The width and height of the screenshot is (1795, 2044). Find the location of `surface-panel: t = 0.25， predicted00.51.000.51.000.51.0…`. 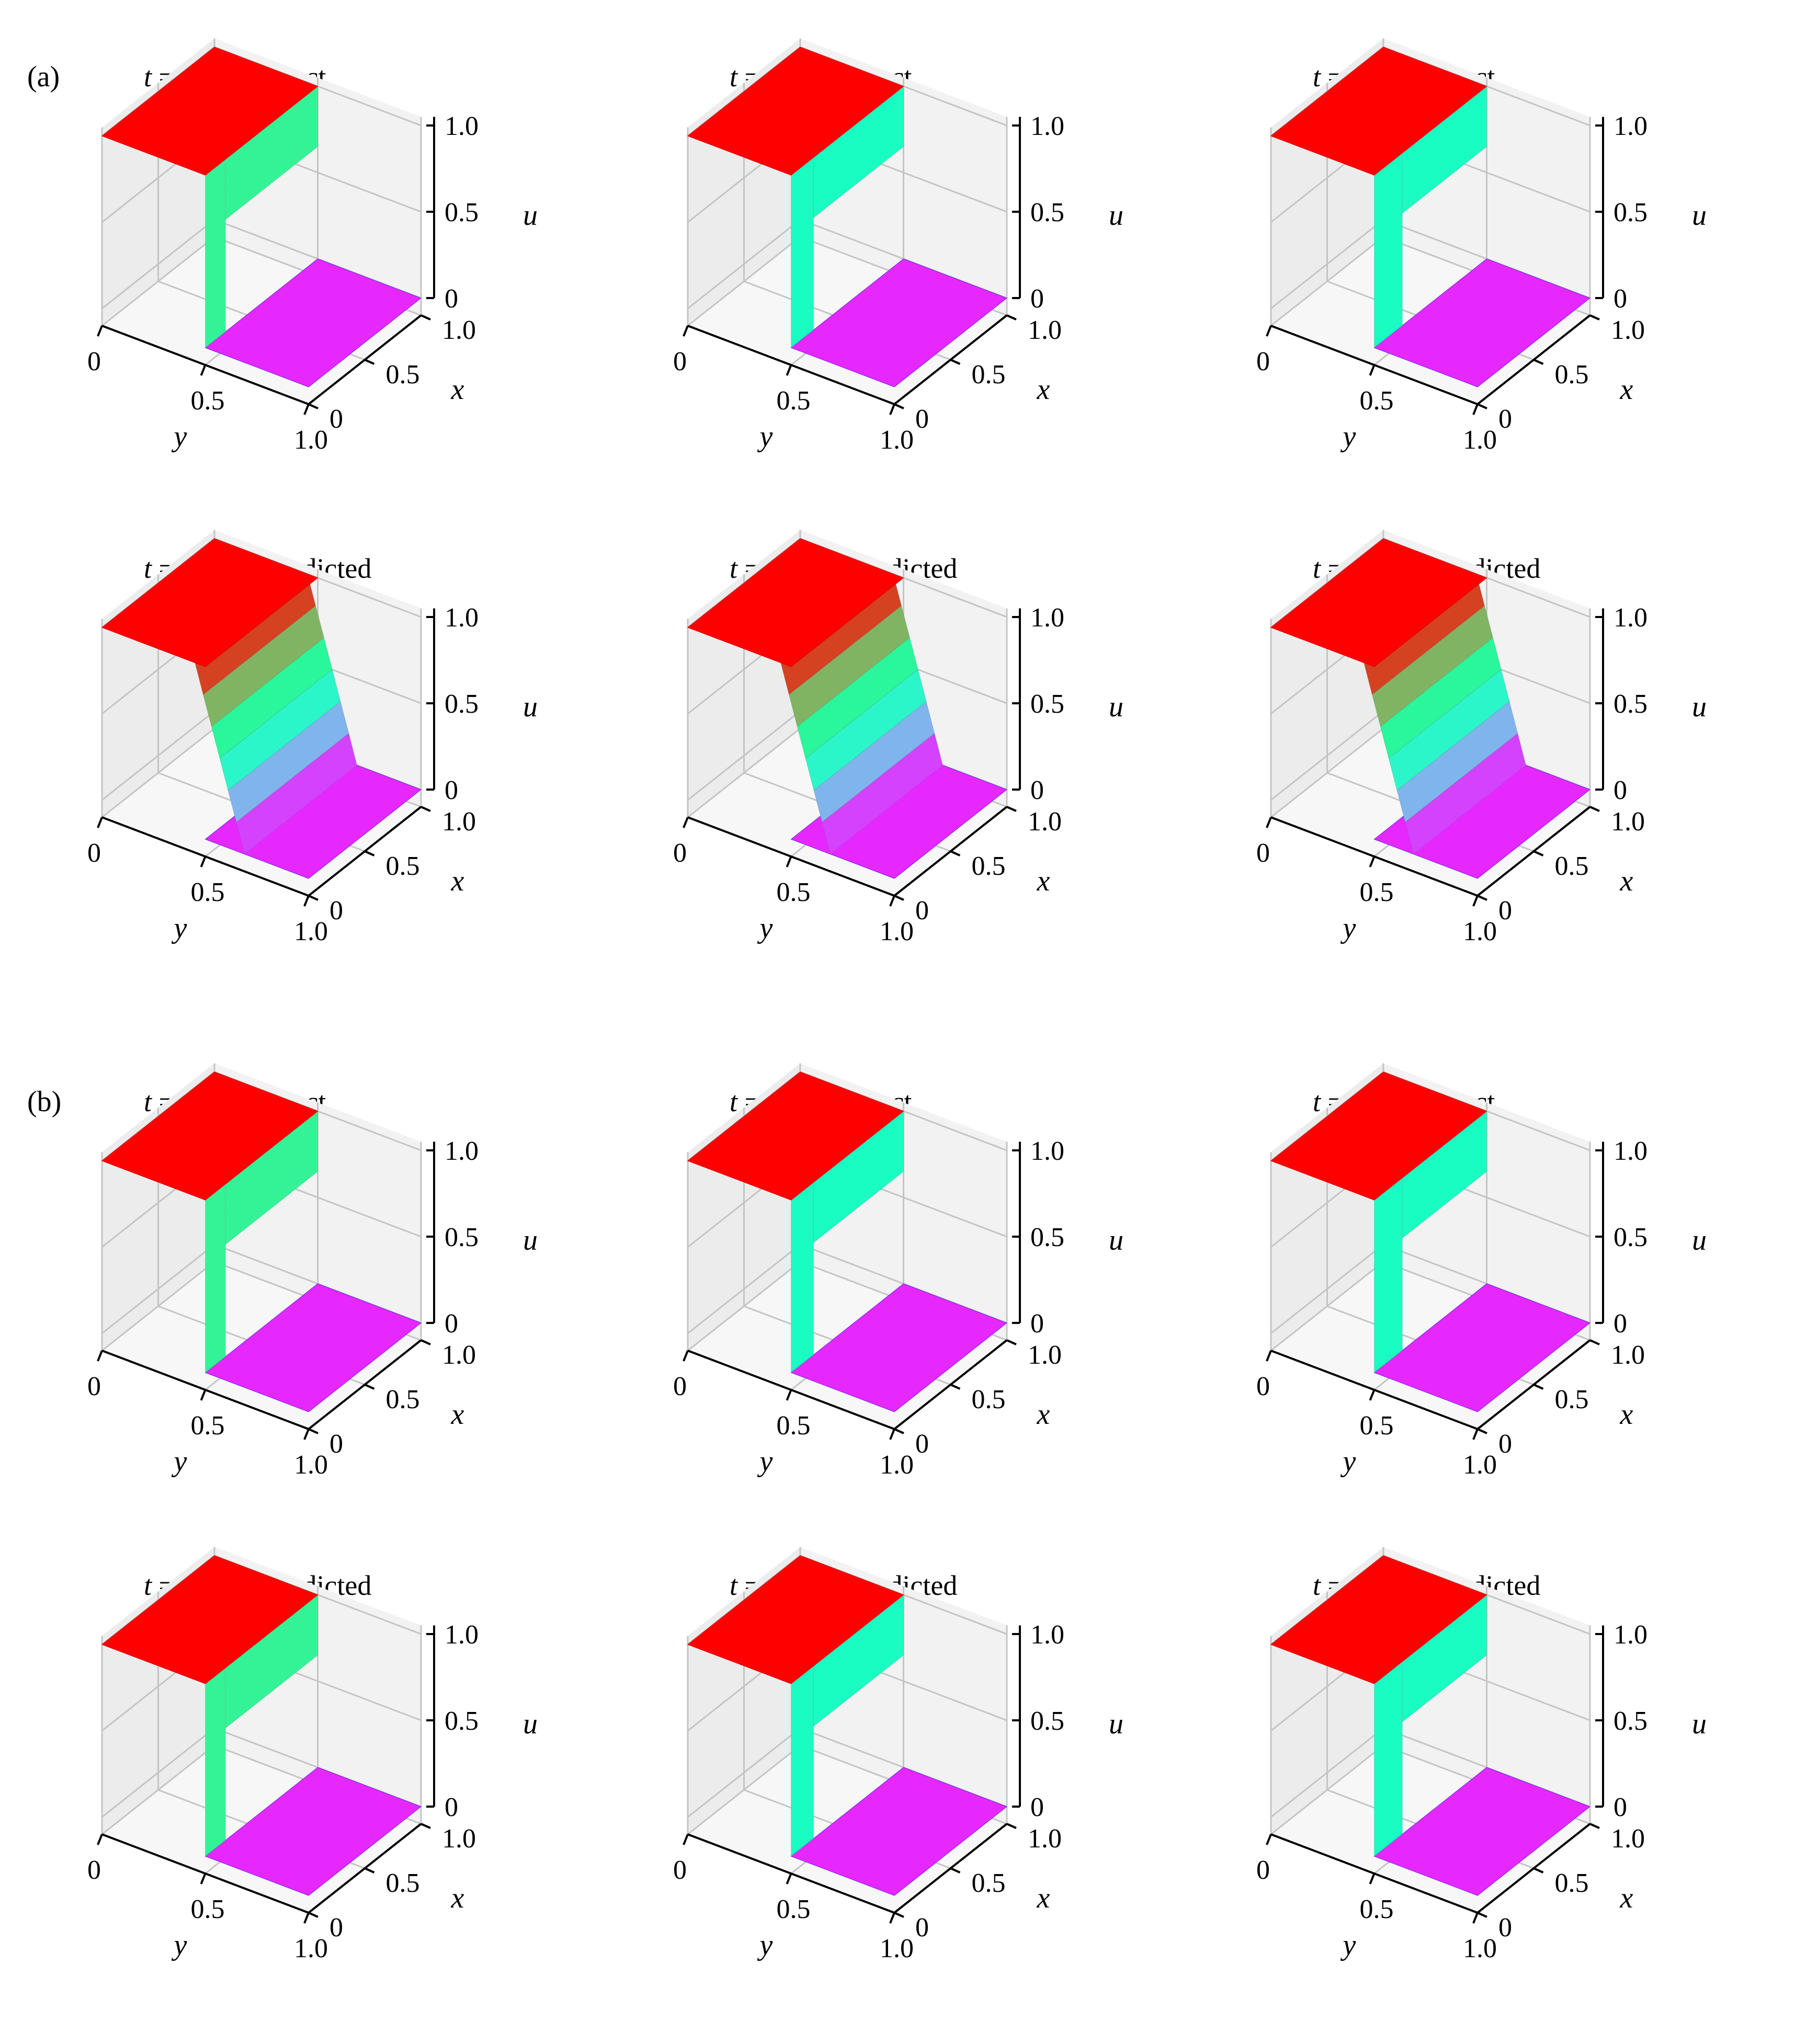

surface-panel: t = 0.25， predicted00.51.000.51.000.51.0… is located at coordinates (313, 1755).